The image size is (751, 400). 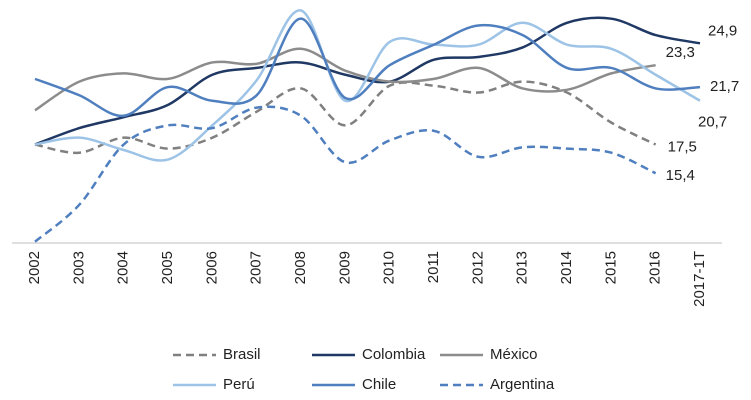 What do you see at coordinates (167, 267) in the screenshot?
I see `x-tick-label: 2005` at bounding box center [167, 267].